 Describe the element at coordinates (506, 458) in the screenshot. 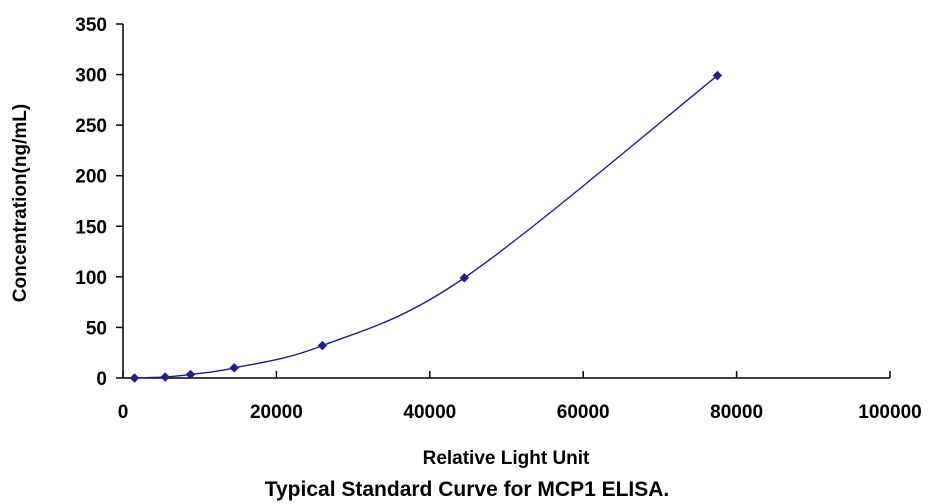

I see `x-axis-title: Relative Light Unit` at that location.